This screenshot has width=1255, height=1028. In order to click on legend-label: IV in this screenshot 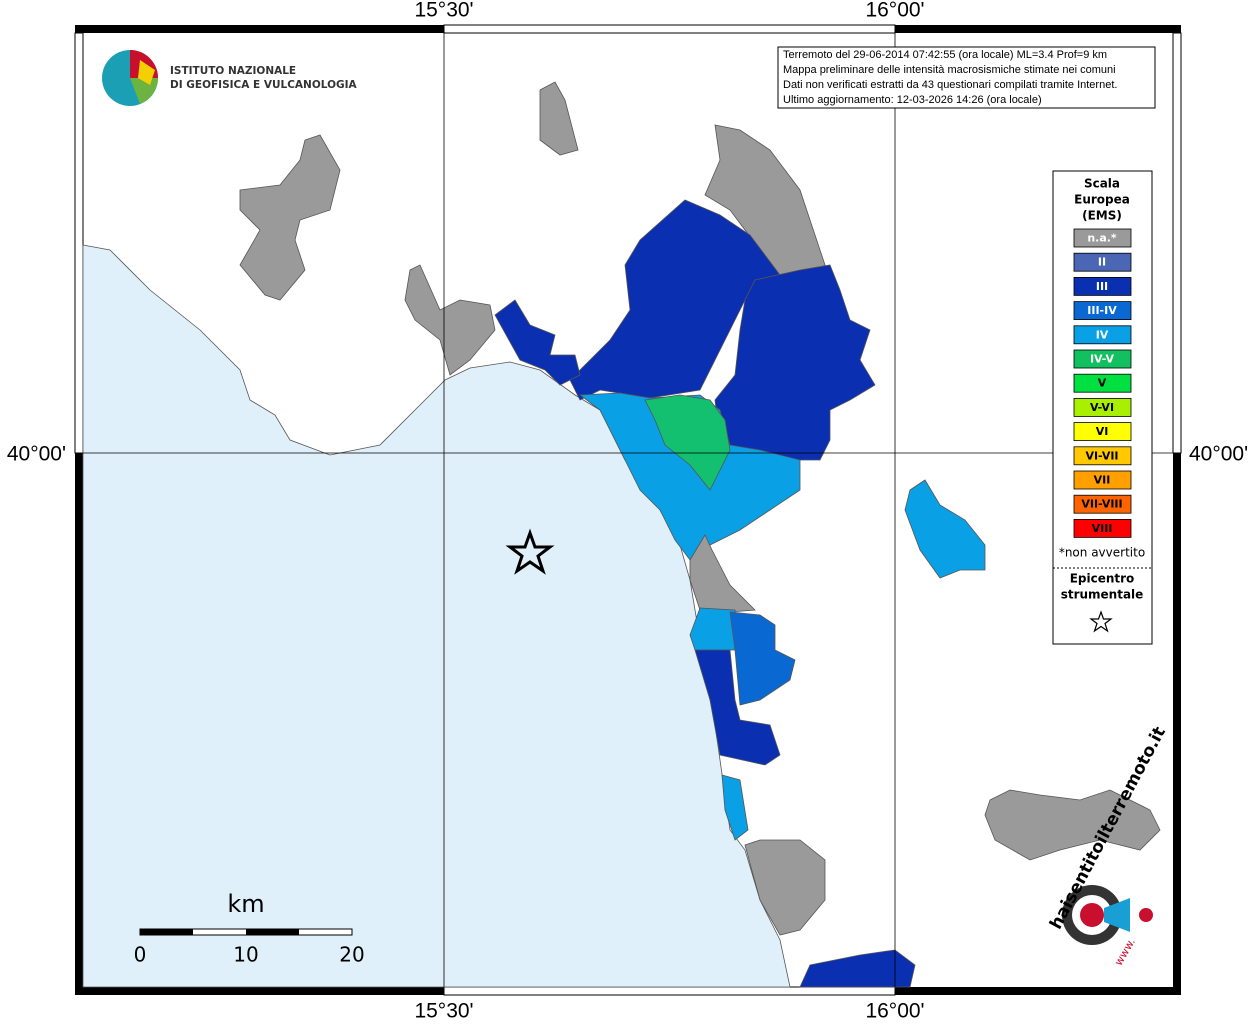, I will do `click(1102, 334)`.